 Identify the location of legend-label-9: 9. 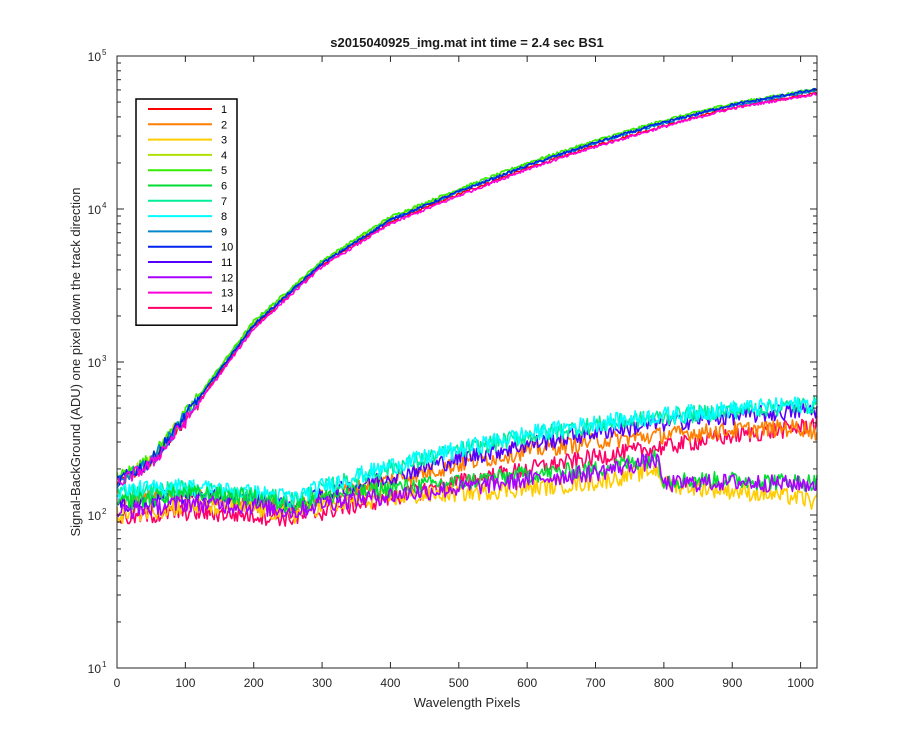
(224, 232).